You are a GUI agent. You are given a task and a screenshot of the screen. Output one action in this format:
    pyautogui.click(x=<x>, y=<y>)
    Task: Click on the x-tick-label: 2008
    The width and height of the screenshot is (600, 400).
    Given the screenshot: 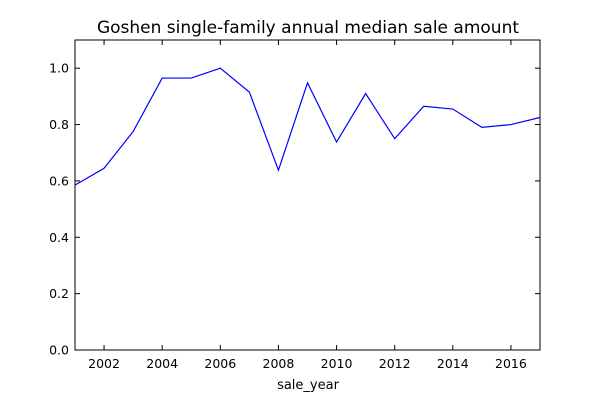 What is the action you would take?
    pyautogui.click(x=279, y=363)
    